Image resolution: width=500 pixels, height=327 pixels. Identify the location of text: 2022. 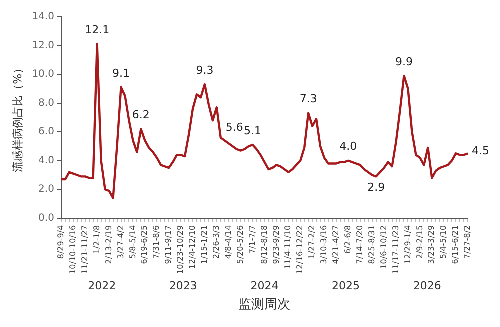
(102, 285).